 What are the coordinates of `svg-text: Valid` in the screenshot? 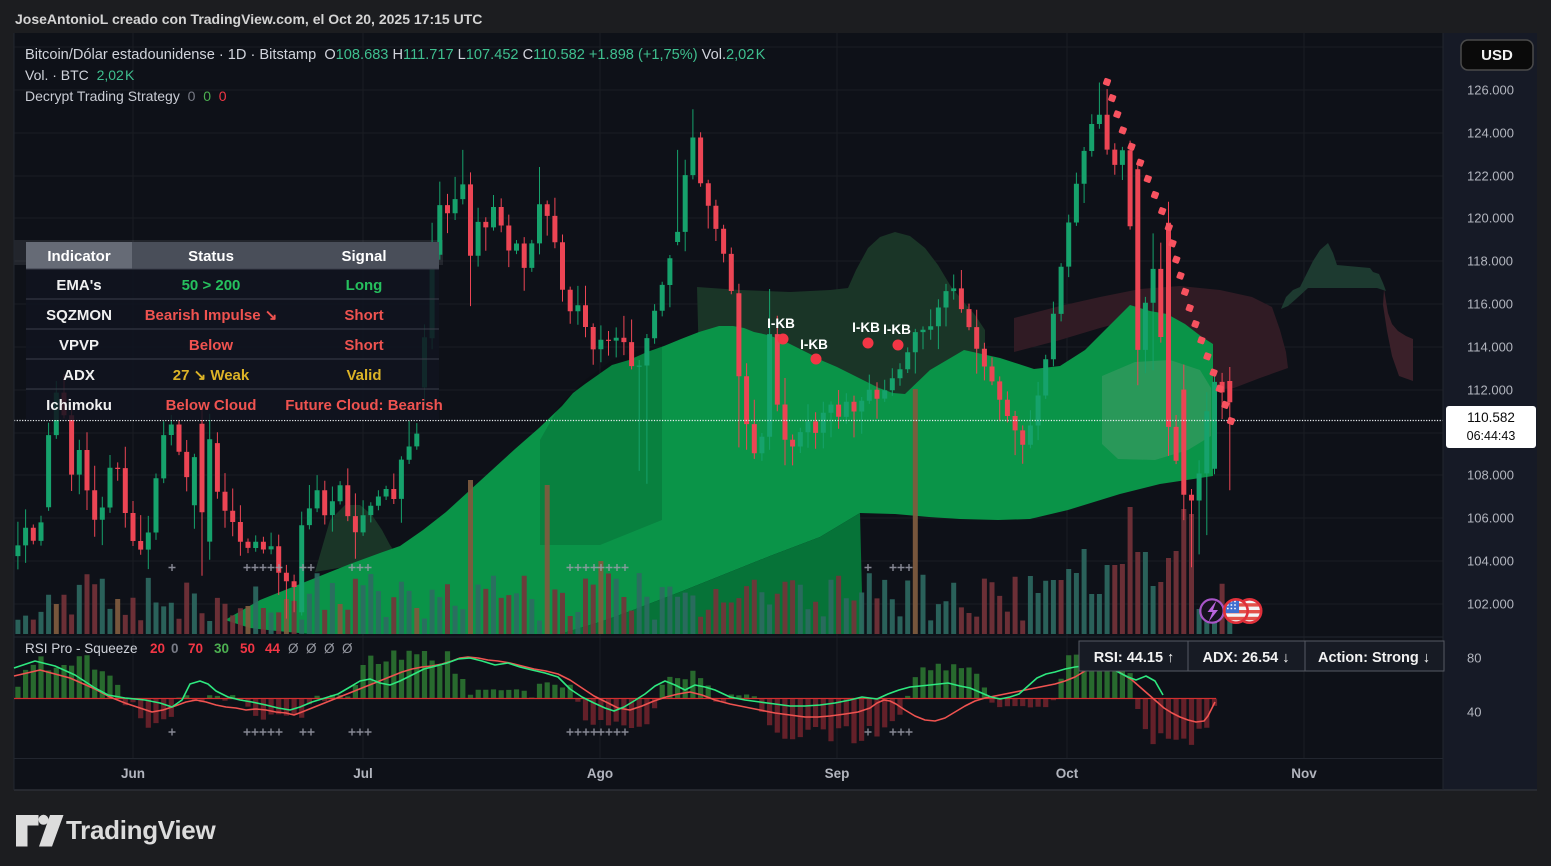 It's located at (363, 375).